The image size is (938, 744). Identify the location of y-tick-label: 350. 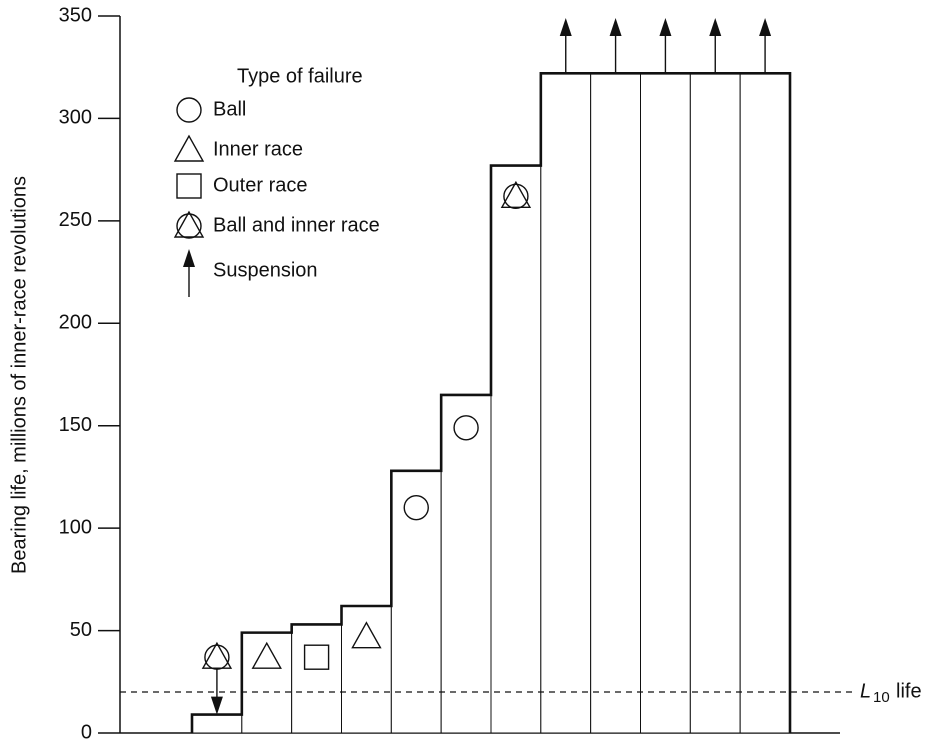
(75, 15).